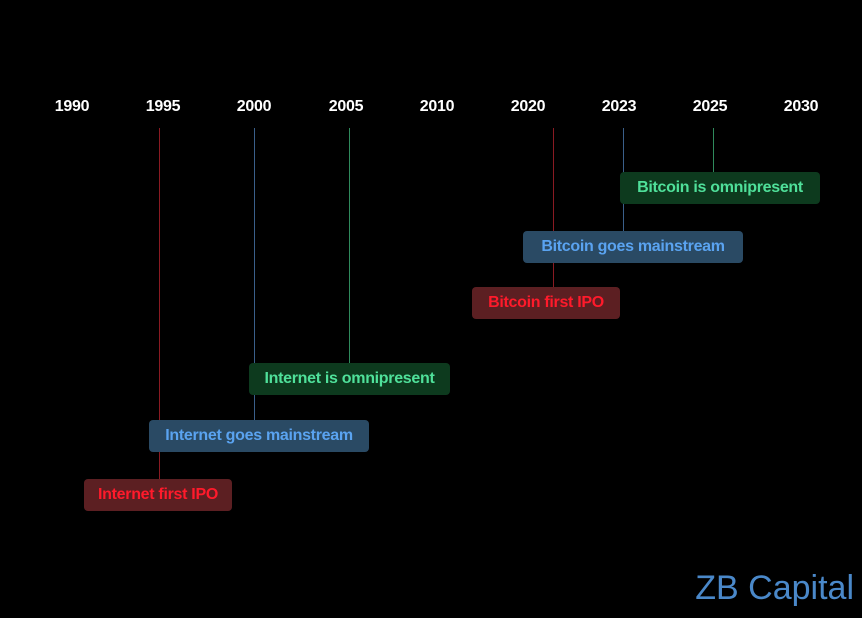  What do you see at coordinates (528, 106) in the screenshot?
I see `year-label-2020: 2020` at bounding box center [528, 106].